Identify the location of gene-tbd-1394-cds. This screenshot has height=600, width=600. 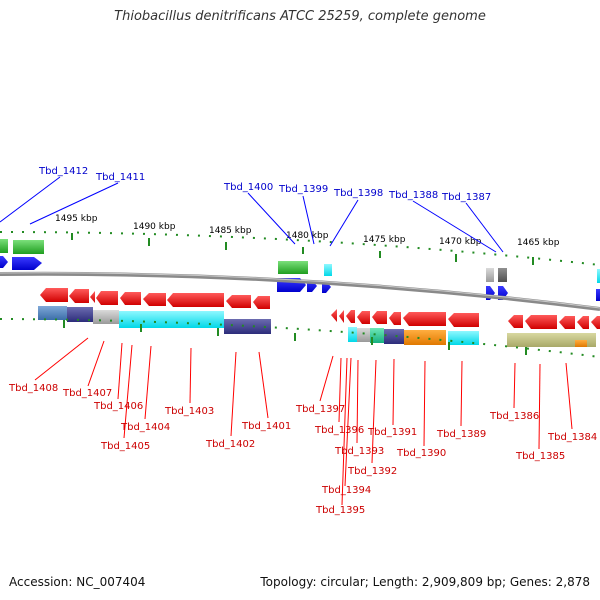
(363, 317).